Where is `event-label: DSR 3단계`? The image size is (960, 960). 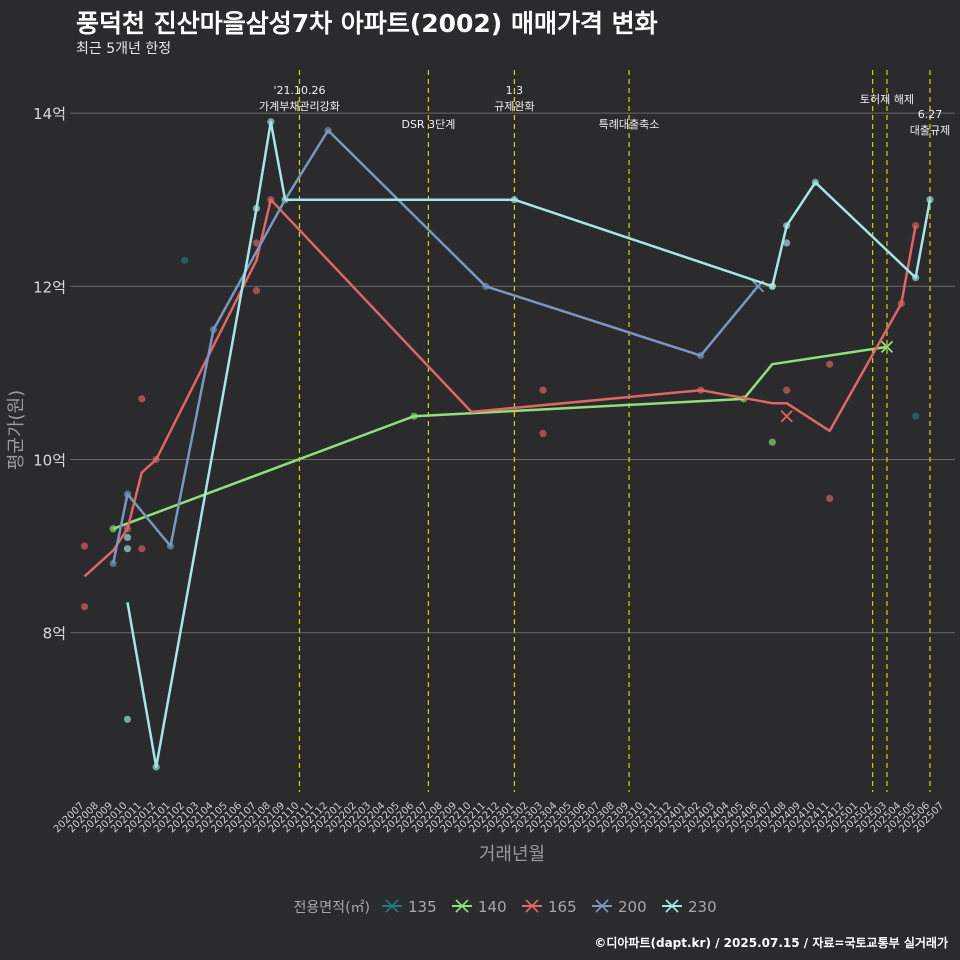
event-label: DSR 3단계 is located at coordinates (428, 124).